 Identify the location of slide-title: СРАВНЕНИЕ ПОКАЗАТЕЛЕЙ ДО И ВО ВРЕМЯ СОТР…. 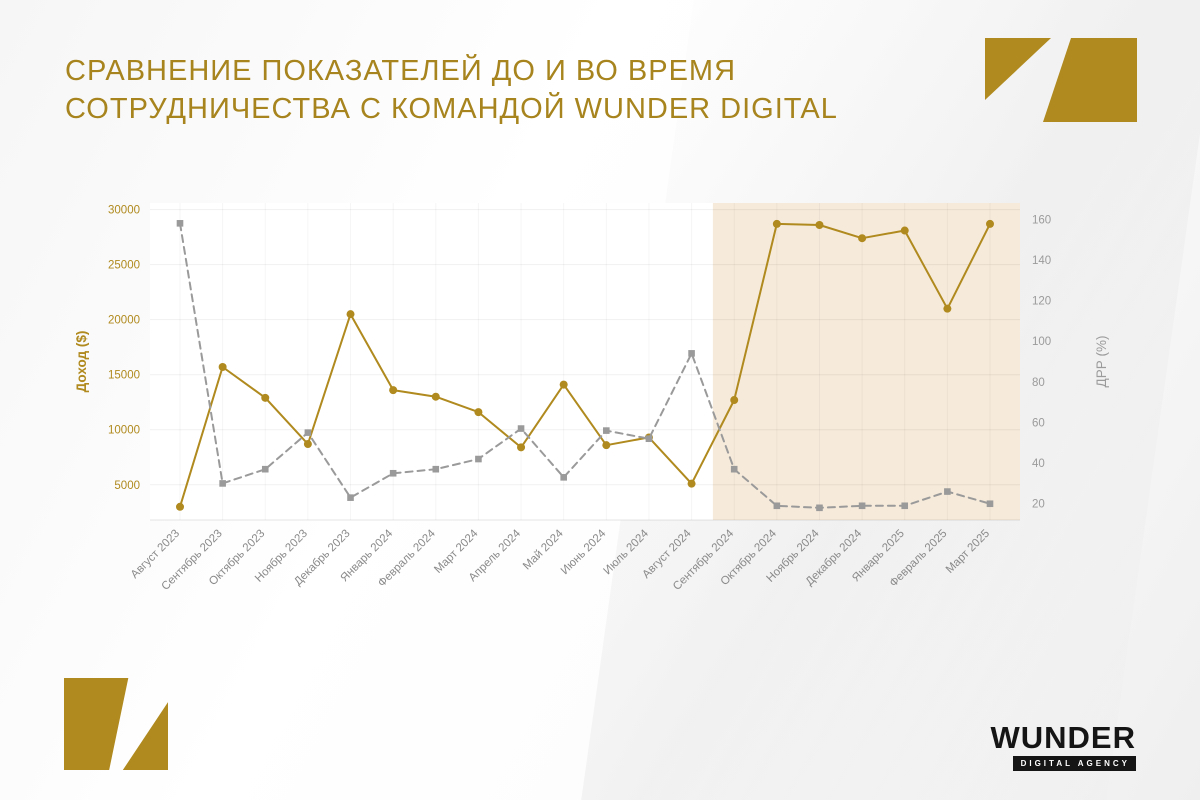
(451, 90).